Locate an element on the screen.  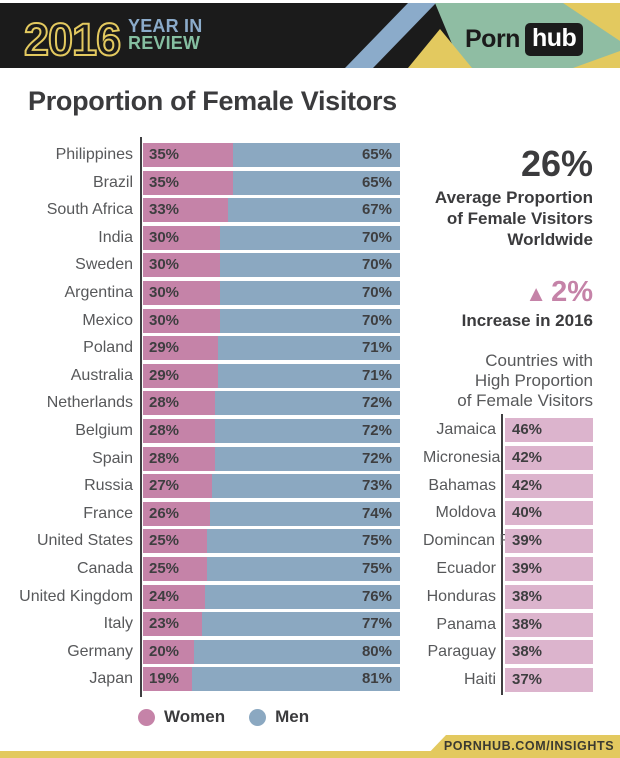
country-label: Italy is located at coordinates (118, 624).